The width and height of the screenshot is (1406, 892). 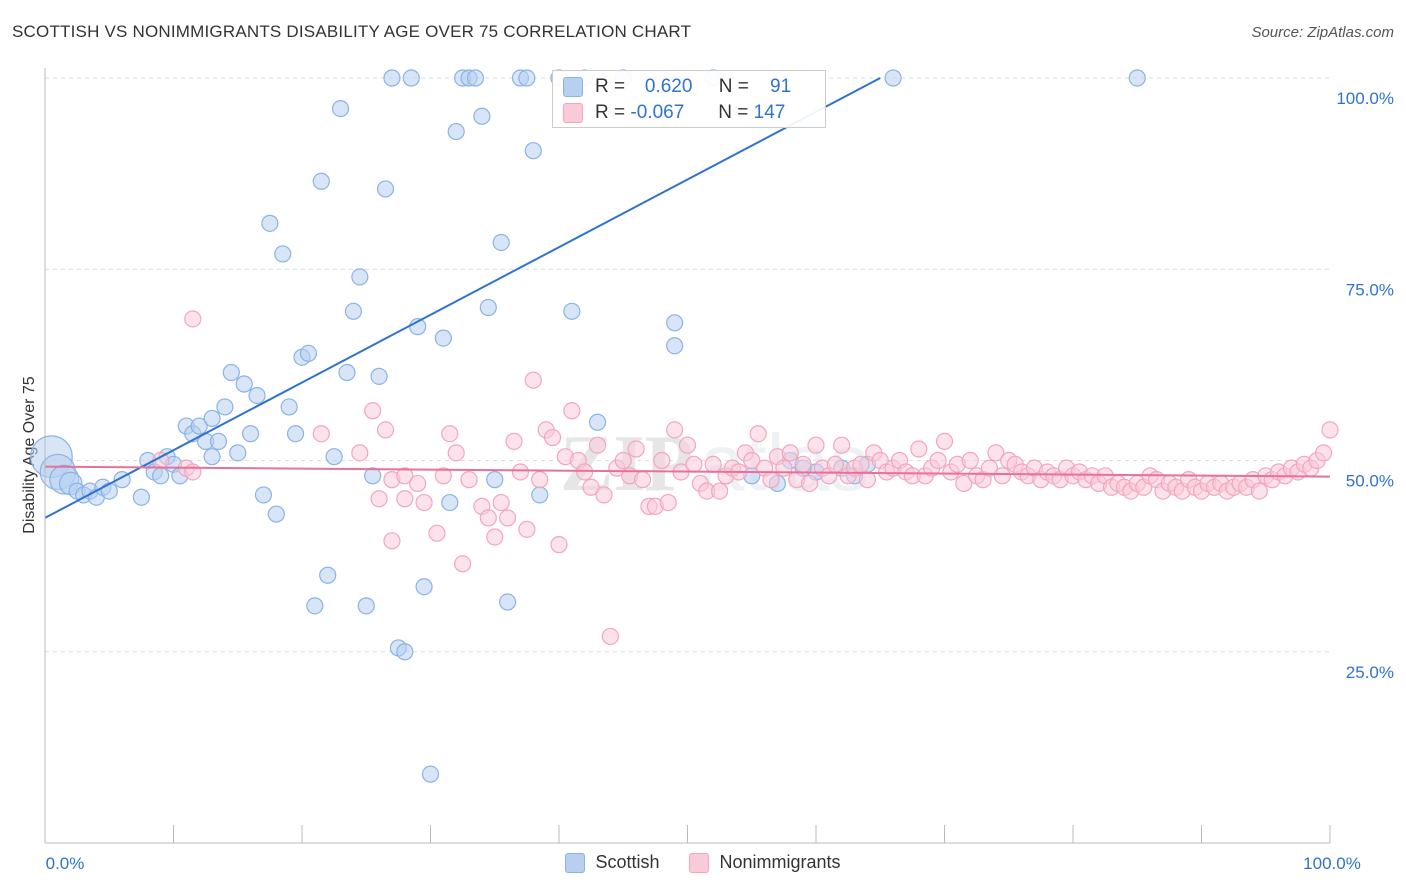 I want to click on stats-n-value: 147, so click(x=769, y=112).